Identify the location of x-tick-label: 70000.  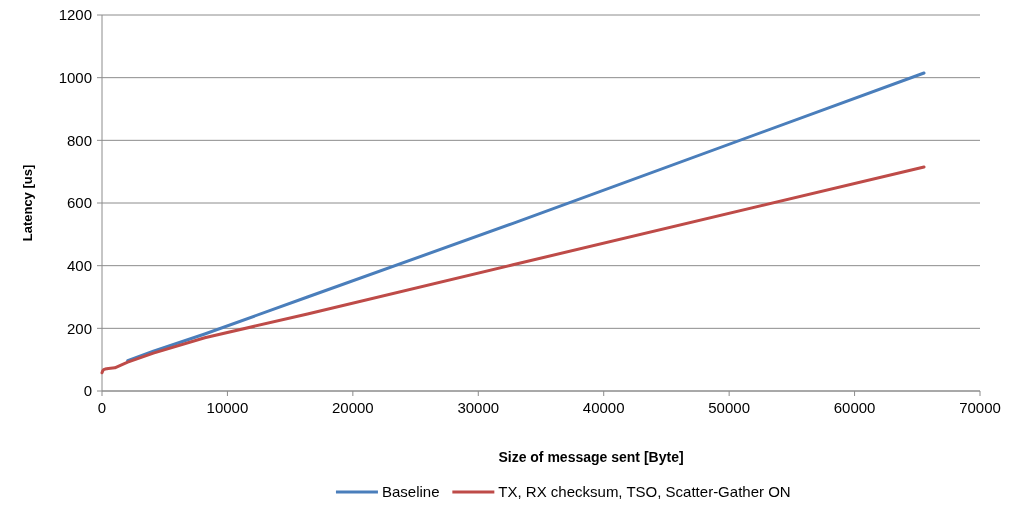
(980, 407).